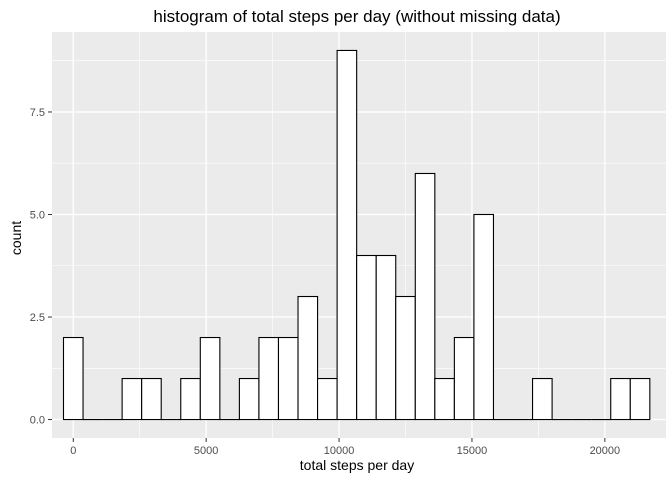  Describe the element at coordinates (357, 465) in the screenshot. I see `x-axis-label: total steps per day` at that location.